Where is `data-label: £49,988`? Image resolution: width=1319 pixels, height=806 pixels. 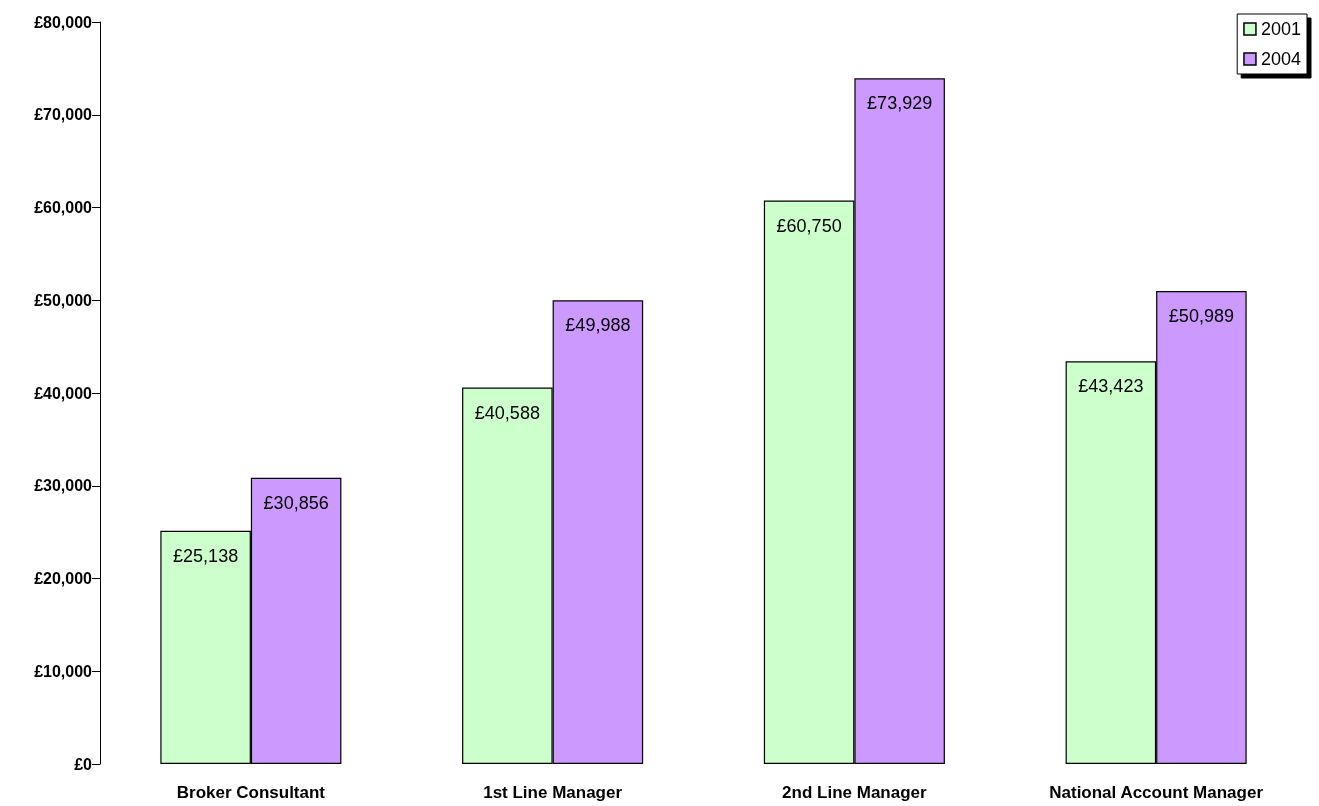
data-label: £49,988 is located at coordinates (598, 325).